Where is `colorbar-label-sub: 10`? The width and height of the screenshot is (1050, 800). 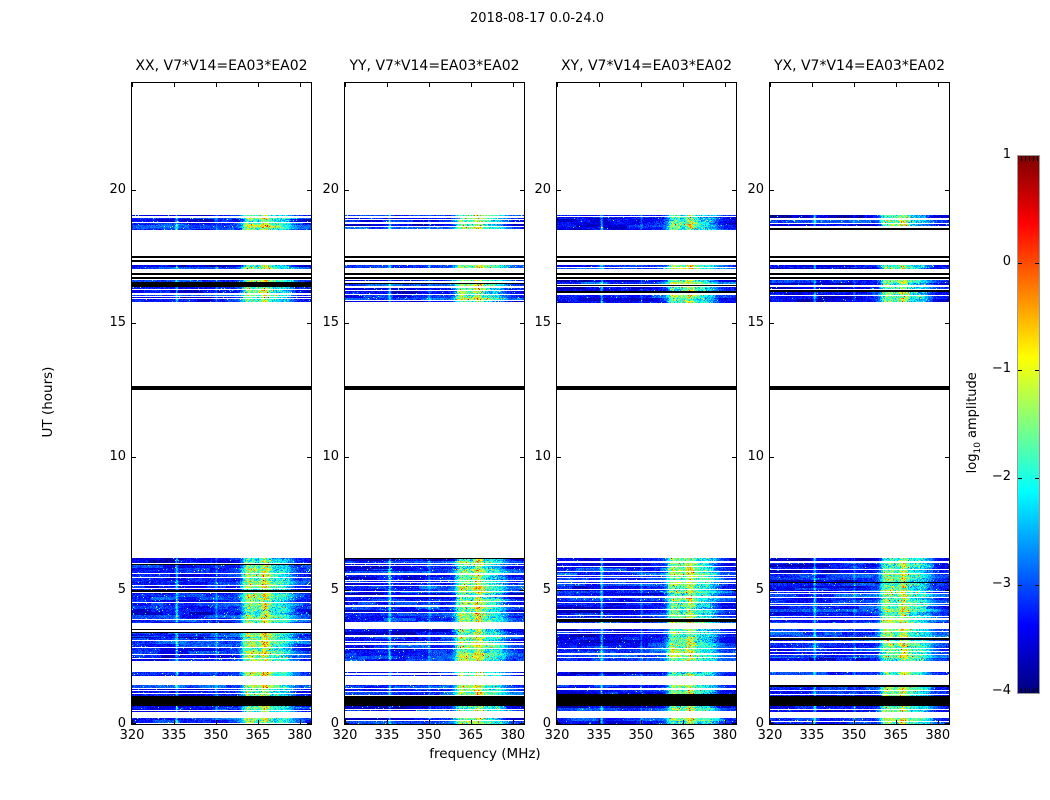
colorbar-label-sub: 10 is located at coordinates (977, 448).